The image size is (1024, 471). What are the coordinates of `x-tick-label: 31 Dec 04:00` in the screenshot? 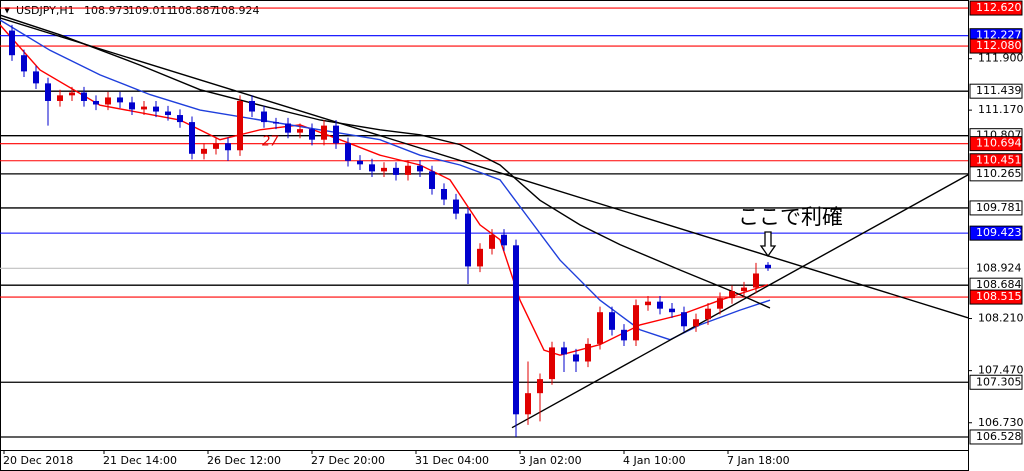 It's located at (452, 460).